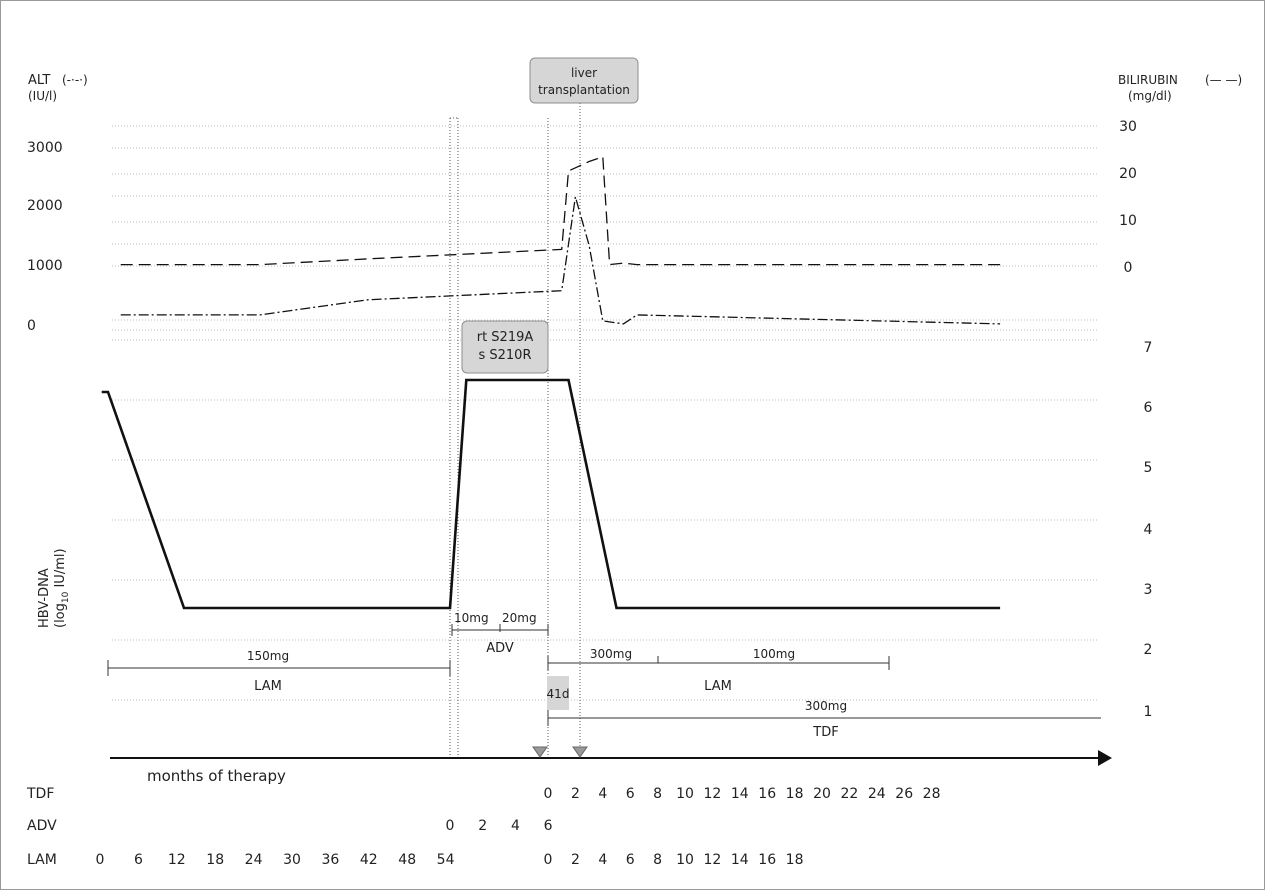 The height and width of the screenshot is (890, 1265). Describe the element at coordinates (932, 794) in the screenshot. I see `month-tick-label: 28` at that location.